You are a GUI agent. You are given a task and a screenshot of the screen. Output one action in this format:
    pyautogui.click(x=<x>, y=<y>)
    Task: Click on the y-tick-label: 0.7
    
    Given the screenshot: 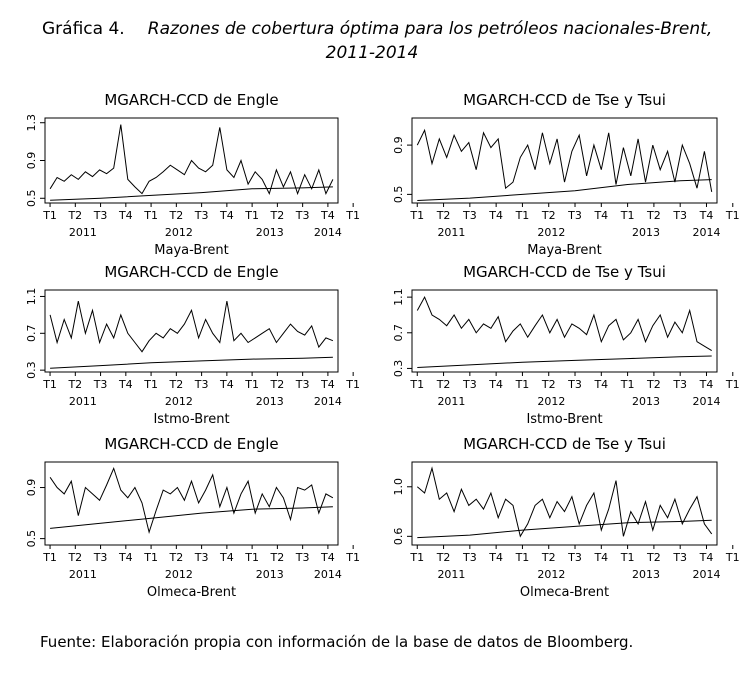 What is the action you would take?
    pyautogui.click(x=31, y=334)
    